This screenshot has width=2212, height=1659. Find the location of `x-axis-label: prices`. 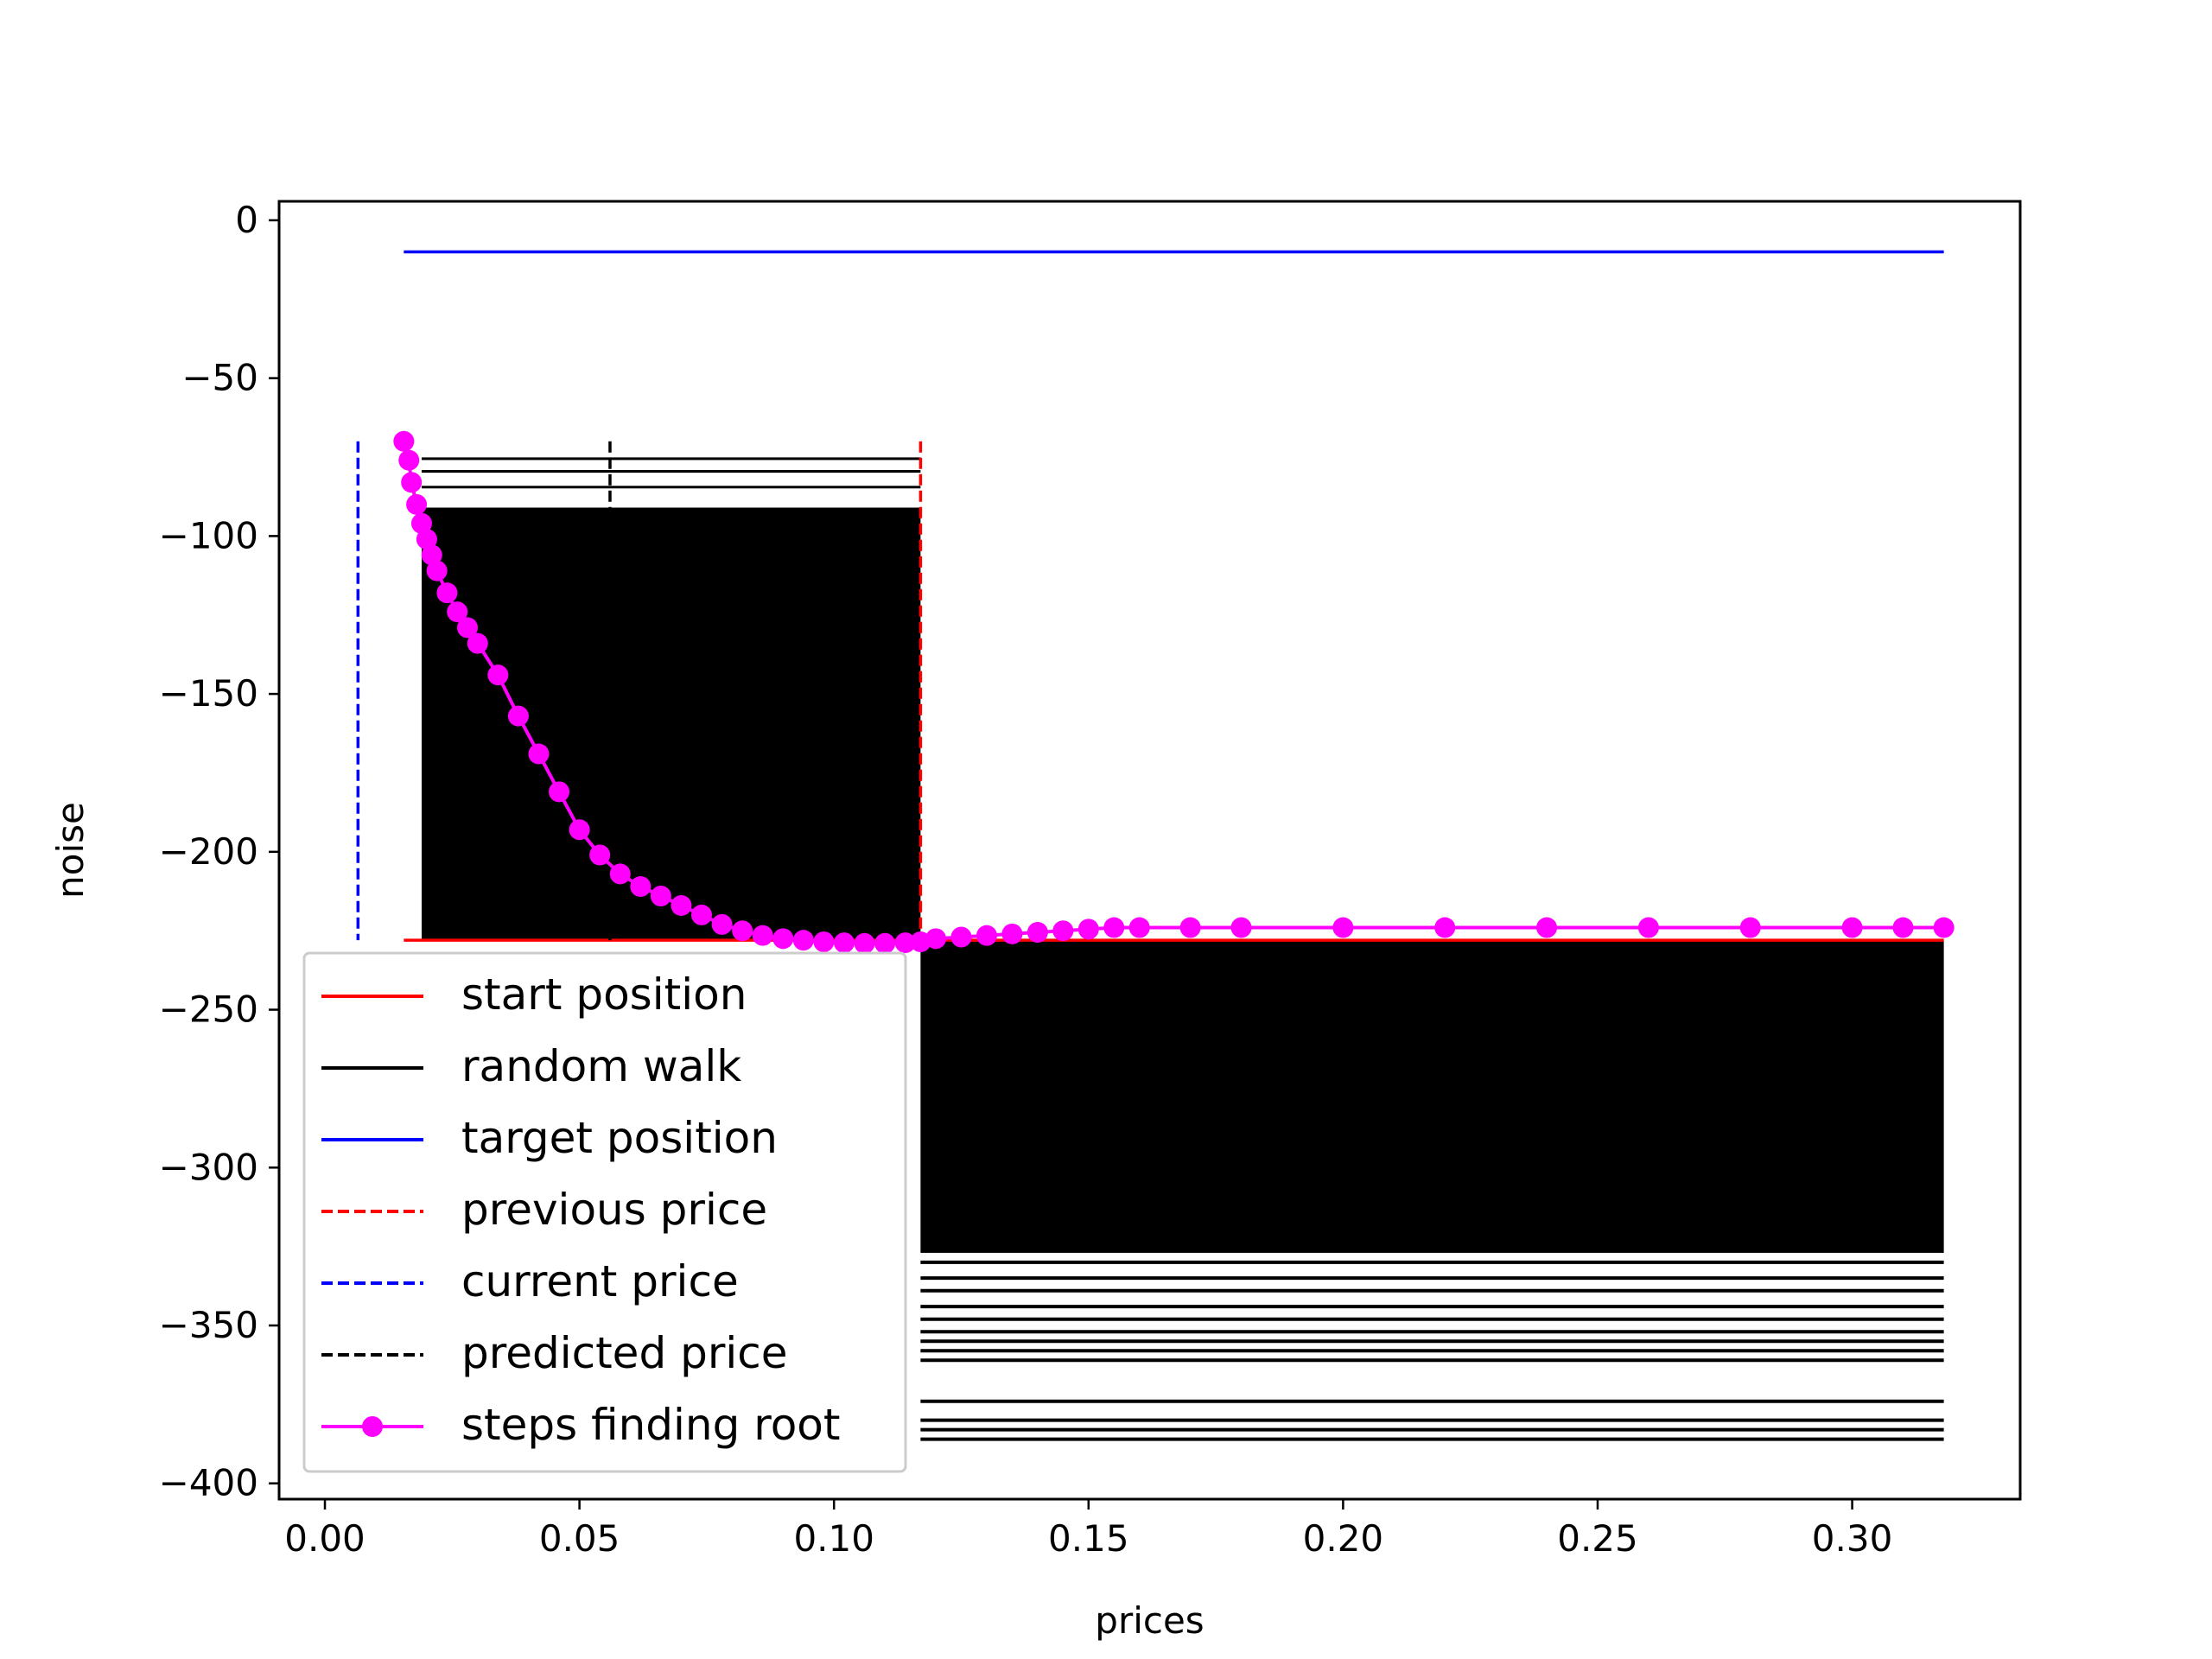

x-axis-label: prices is located at coordinates (1149, 1620).